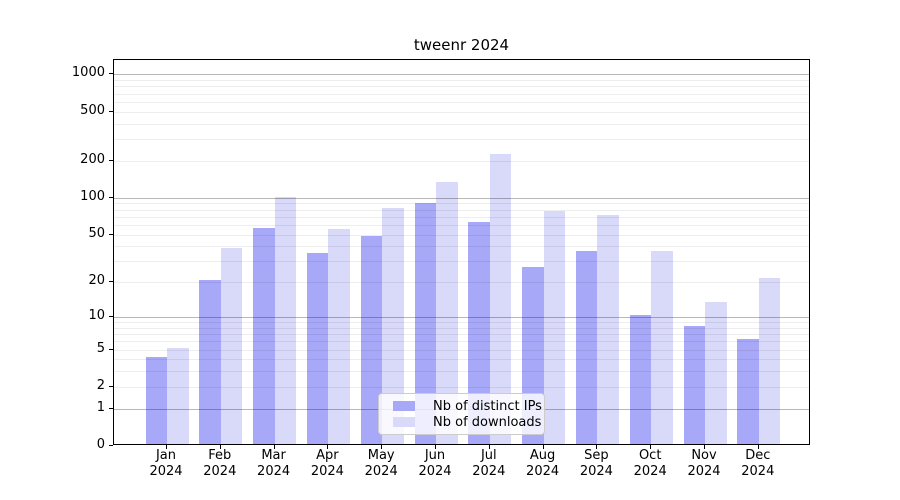 This screenshot has height=500, width=900. I want to click on x-tick-label-apr: Apr 2024, so click(327, 463).